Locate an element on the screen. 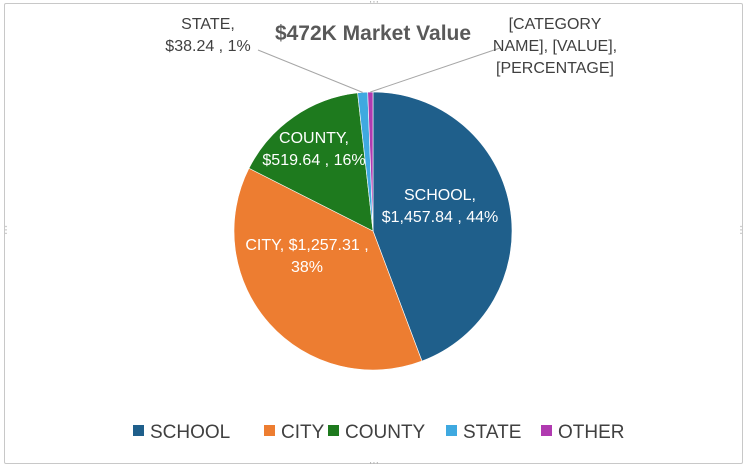 The image size is (749, 470). legend-item-school: SCHOOL is located at coordinates (181, 432).